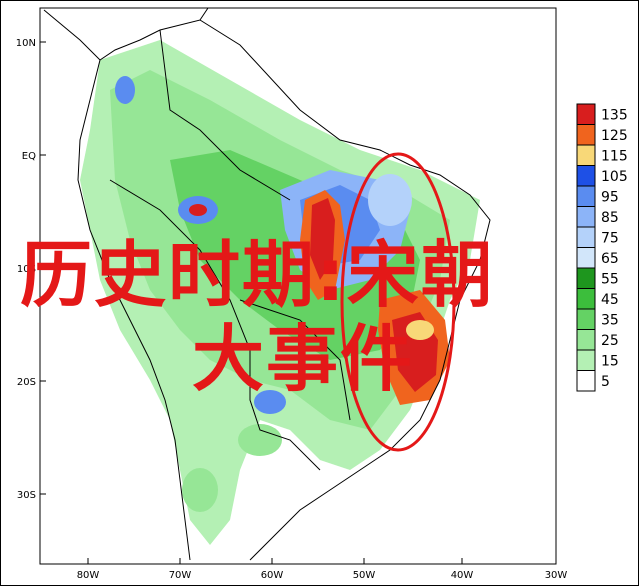 This screenshot has height=586, width=639. What do you see at coordinates (198, 210) in the screenshot?
I see `red-patch-west` at bounding box center [198, 210].